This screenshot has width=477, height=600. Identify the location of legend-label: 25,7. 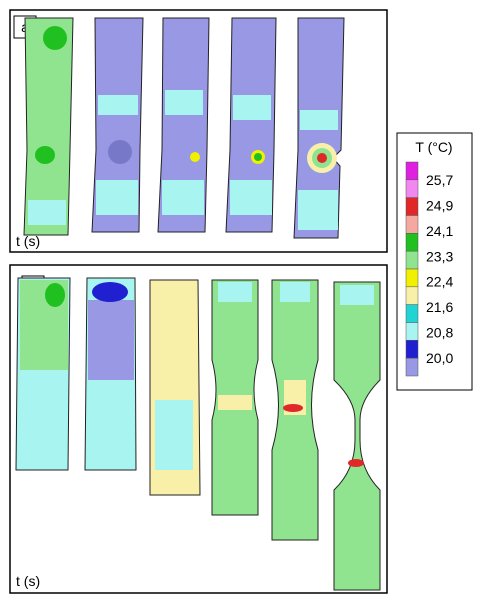
(439, 180).